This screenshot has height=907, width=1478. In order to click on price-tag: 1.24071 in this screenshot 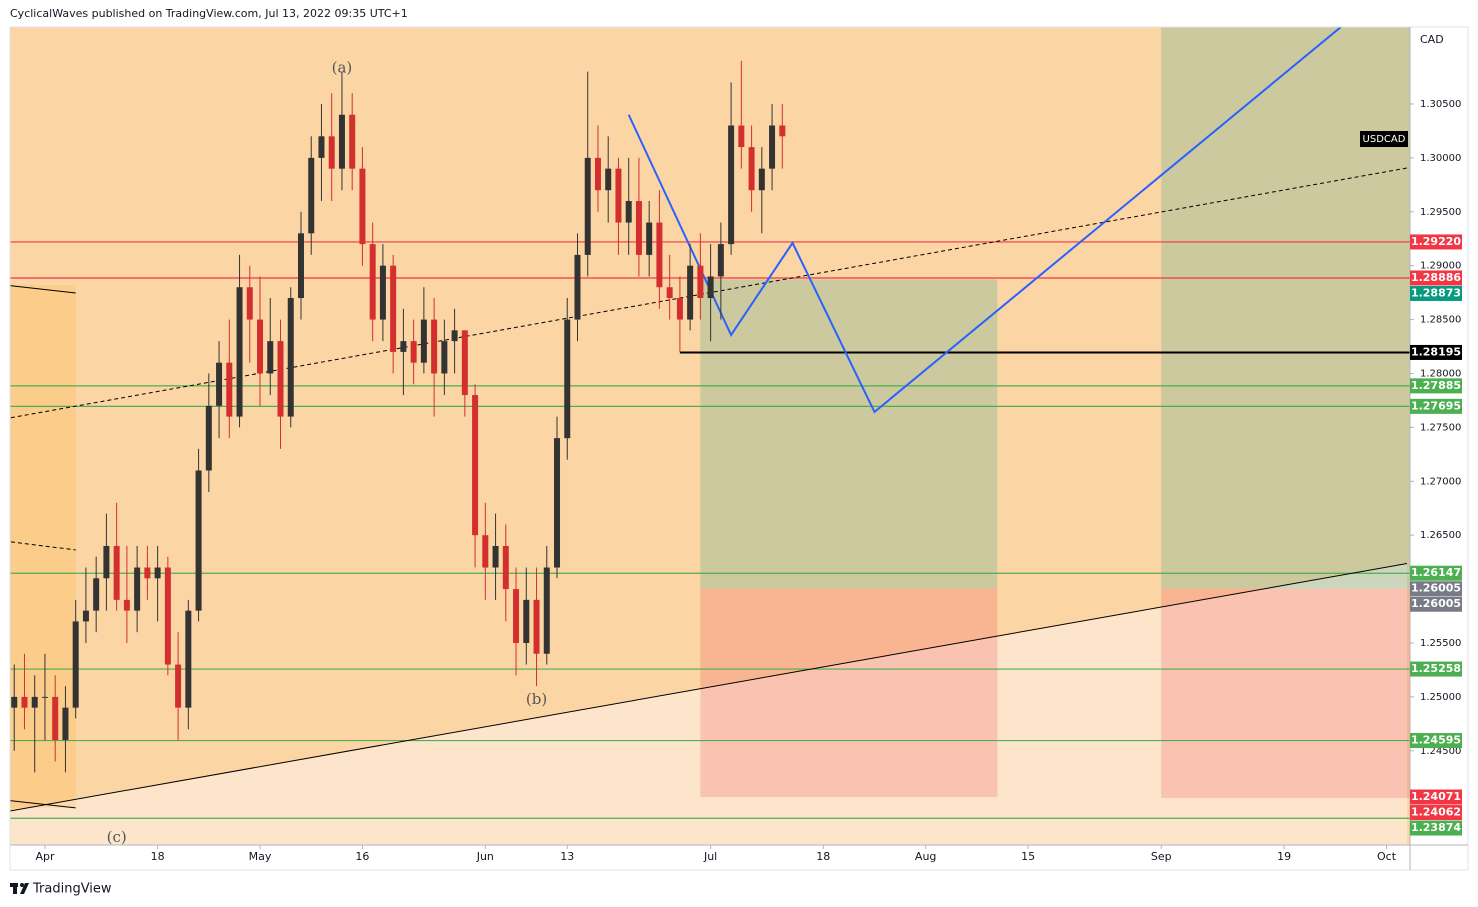, I will do `click(1436, 796)`.